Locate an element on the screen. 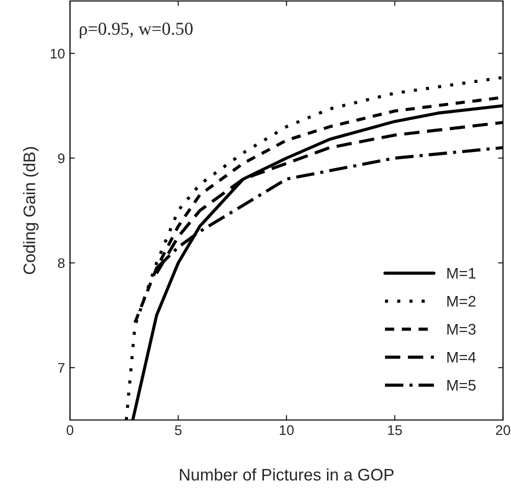 This screenshot has width=511, height=497. x-tick-label: 0 is located at coordinates (70, 430).